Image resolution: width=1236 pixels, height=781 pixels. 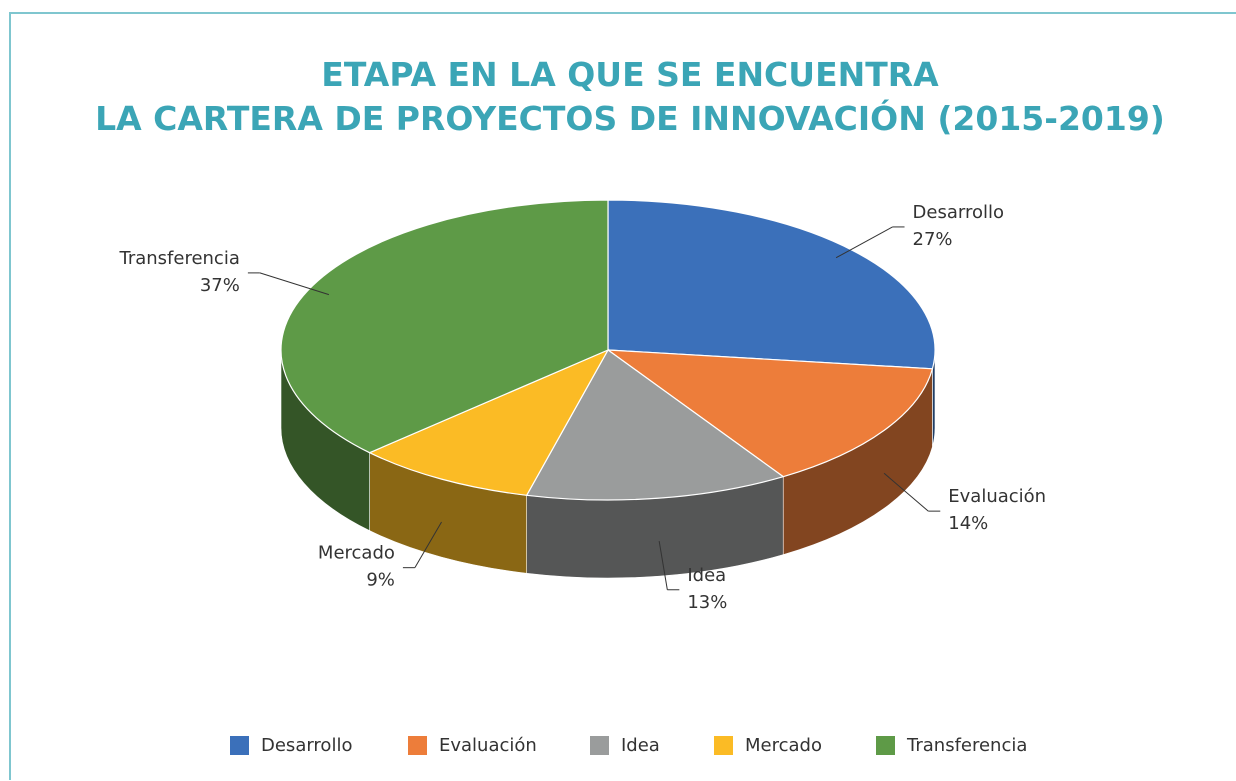 What do you see at coordinates (783, 745) in the screenshot?
I see `legend-label: Mercado` at bounding box center [783, 745].